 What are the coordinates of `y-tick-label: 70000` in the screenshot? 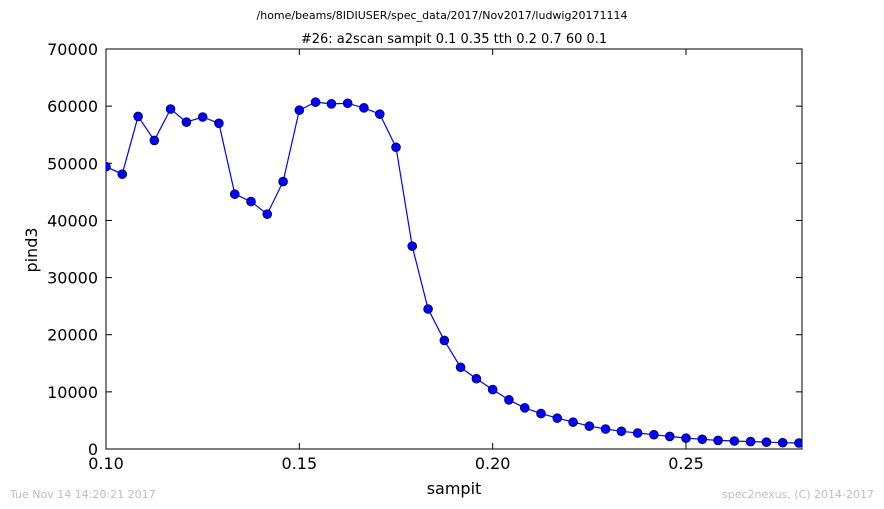 It's located at (72, 49).